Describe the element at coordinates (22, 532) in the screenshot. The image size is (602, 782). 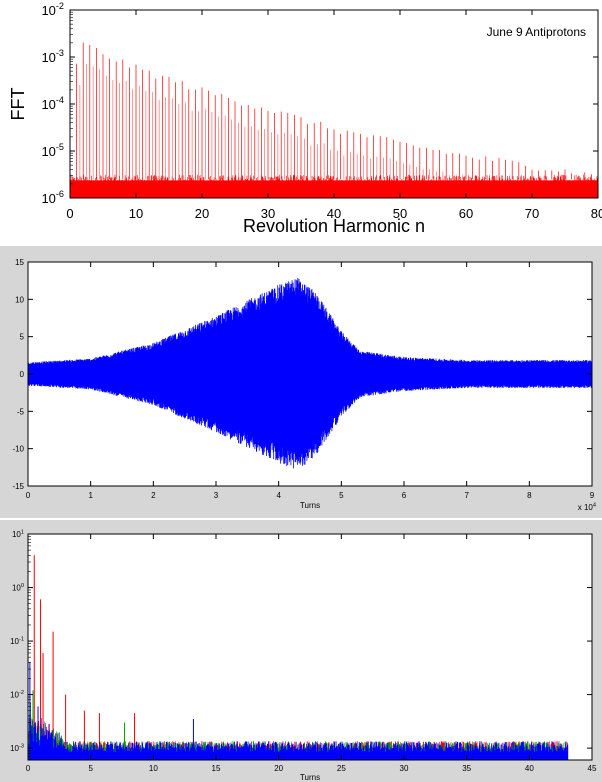
I see `y-tick-label-exp: 1` at that location.